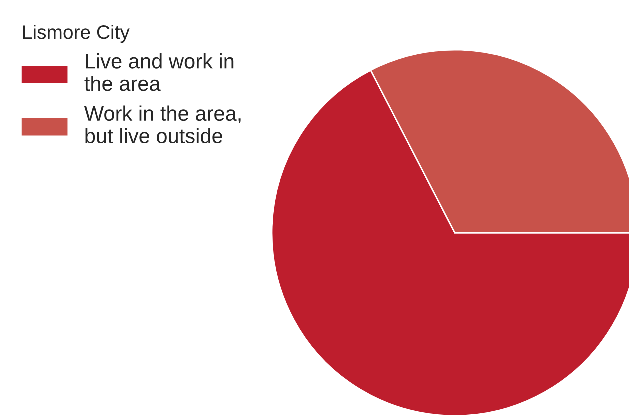 The image size is (629, 415). Describe the element at coordinates (76, 34) in the screenshot. I see `legend-title: Lismore City` at that location.